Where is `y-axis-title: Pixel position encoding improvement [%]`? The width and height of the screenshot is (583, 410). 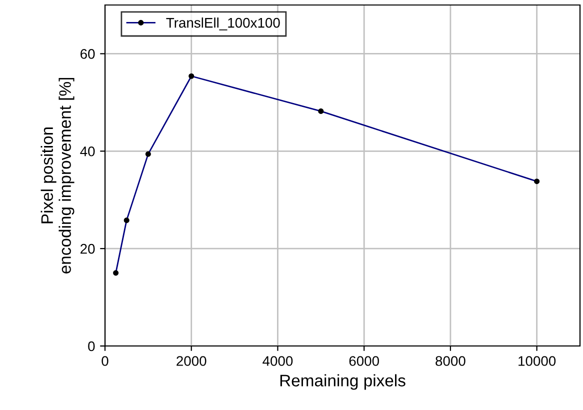
y-axis-title: Pixel position encoding improvement [%] is located at coordinates (57, 176).